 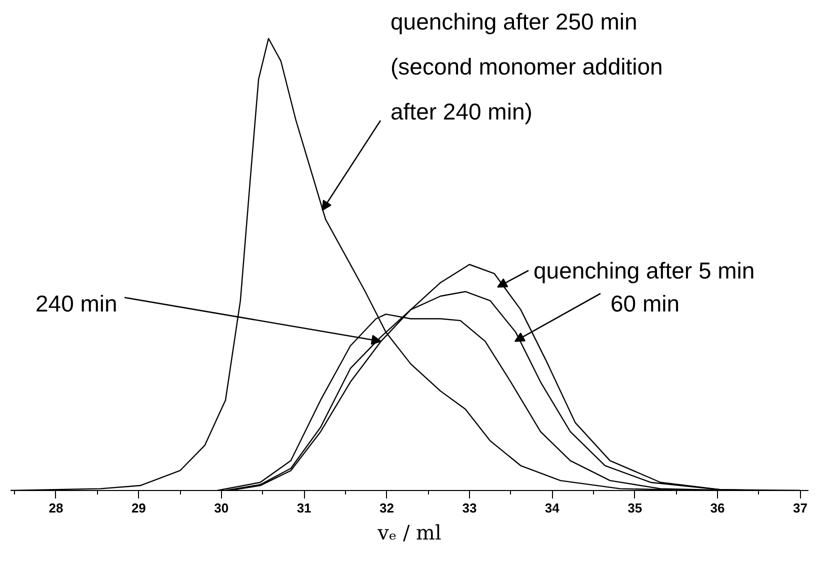 I want to click on annotation: 240 min, so click(x=77, y=303).